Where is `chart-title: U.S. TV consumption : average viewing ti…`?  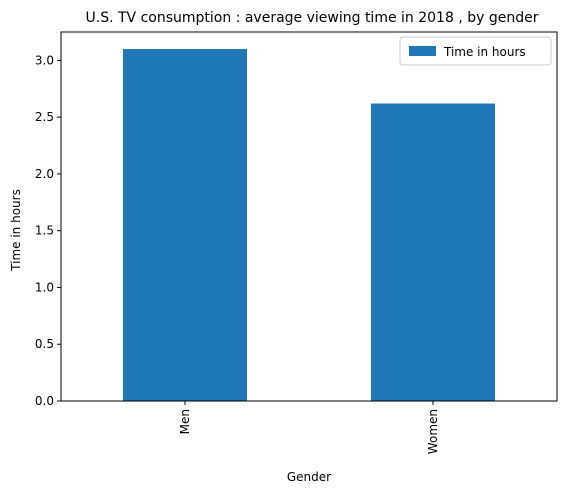
chart-title: U.S. TV consumption : average viewing ti… is located at coordinates (312, 18).